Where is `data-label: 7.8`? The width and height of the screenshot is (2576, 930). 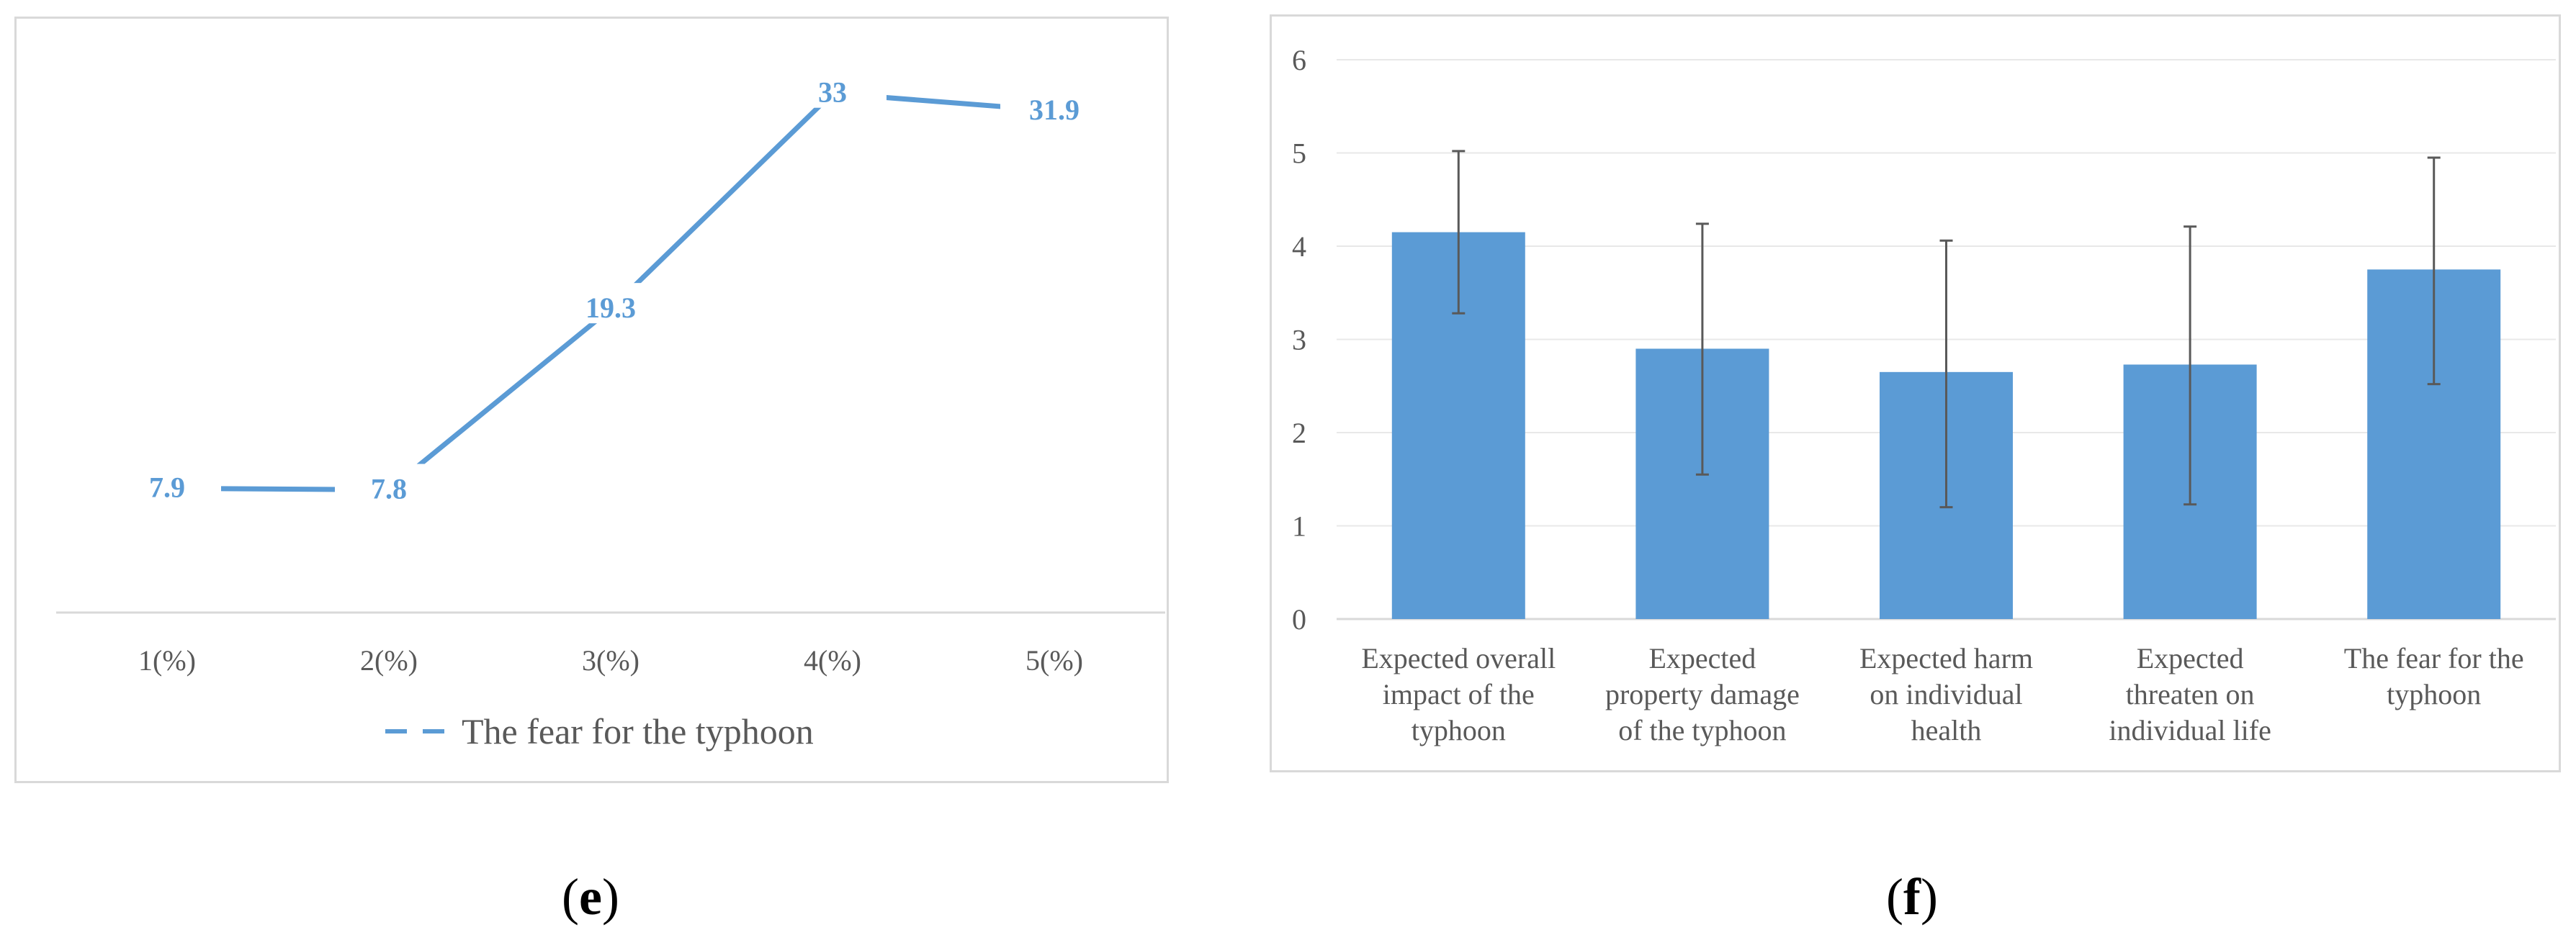 data-label: 7.8 is located at coordinates (389, 489).